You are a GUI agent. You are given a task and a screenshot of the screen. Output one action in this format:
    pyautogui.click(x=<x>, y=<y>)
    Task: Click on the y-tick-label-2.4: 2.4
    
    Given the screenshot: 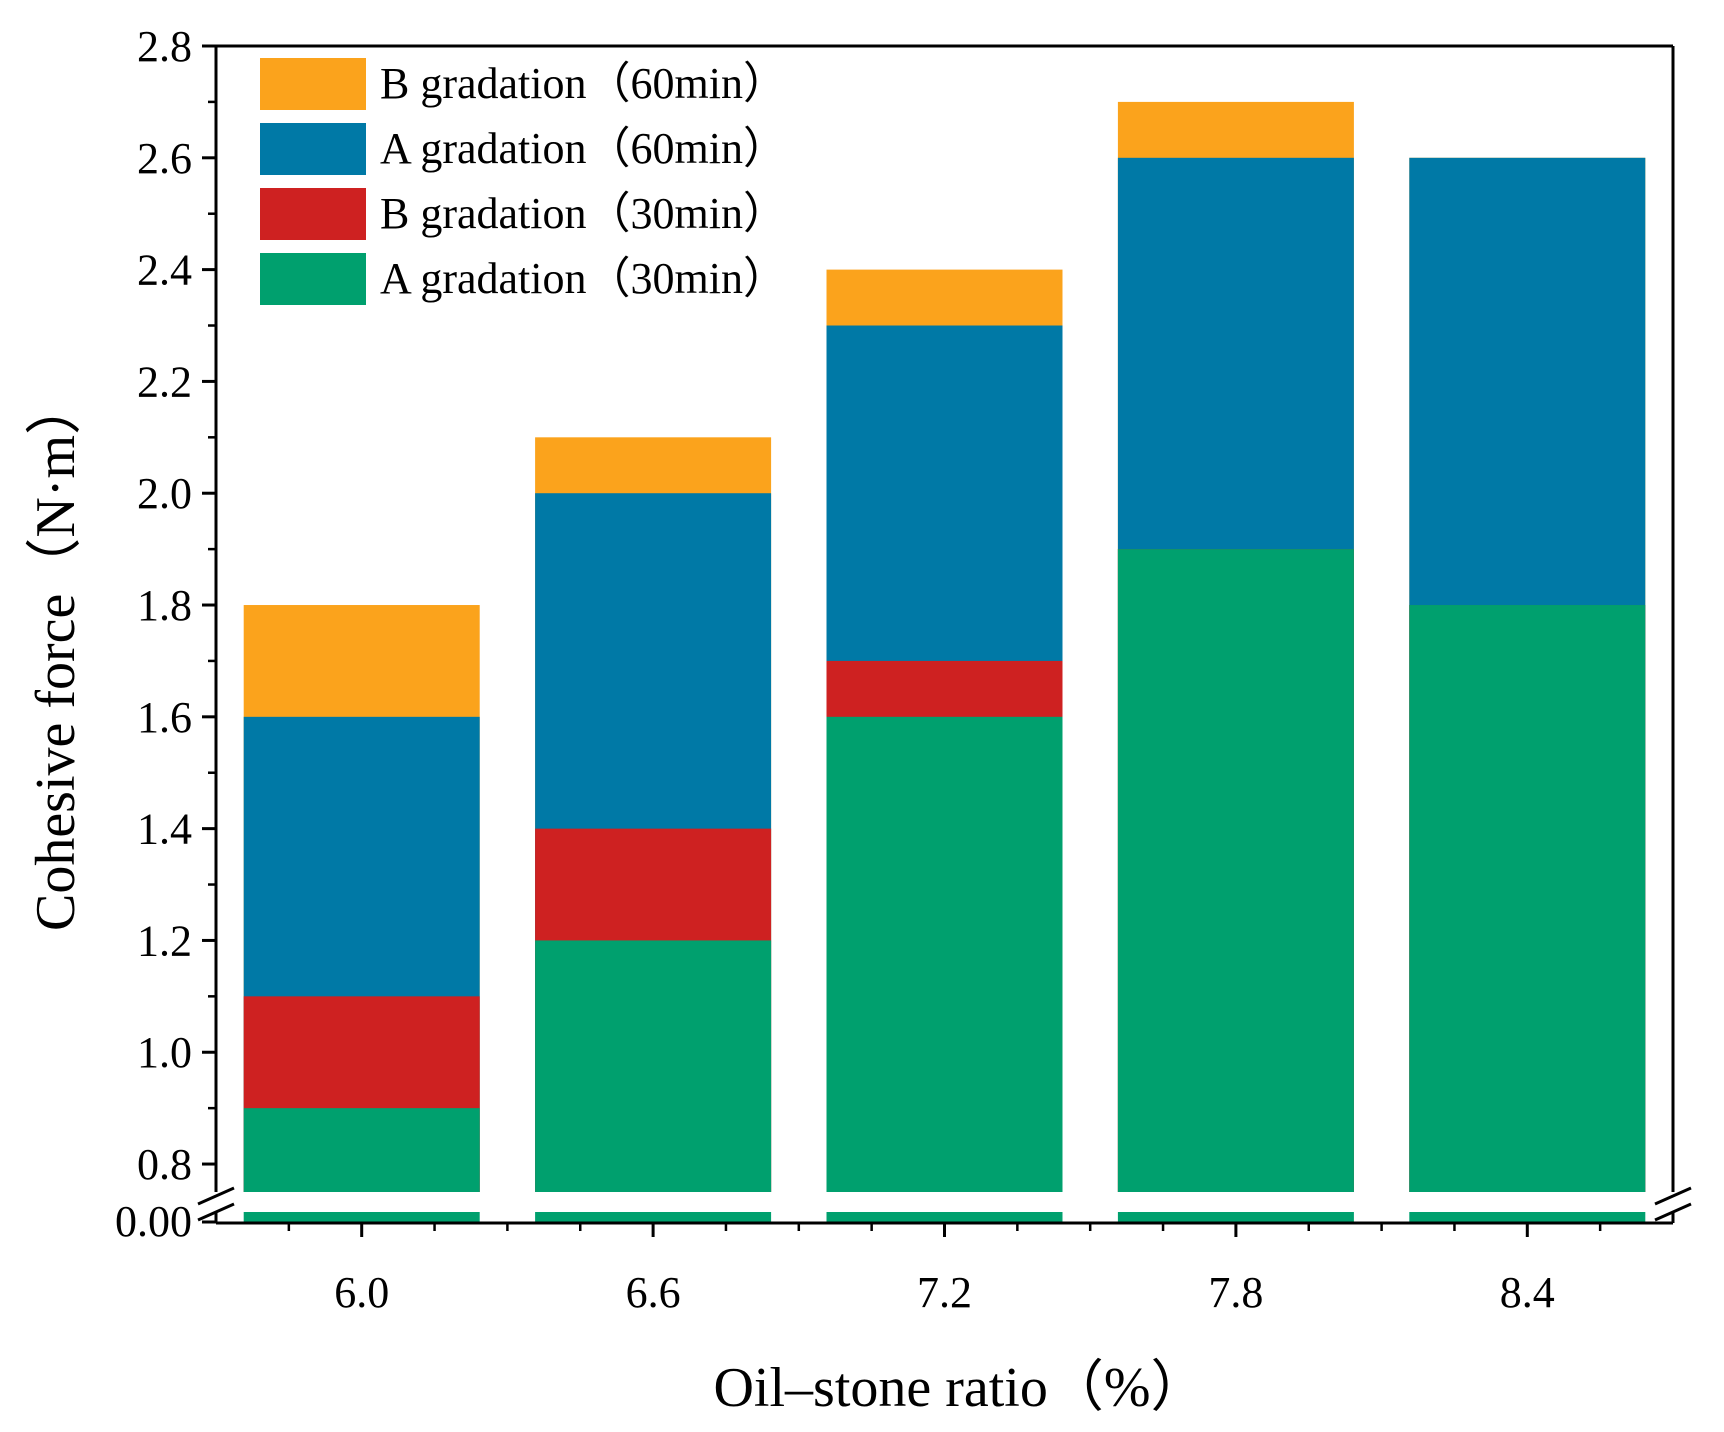 What is the action you would take?
    pyautogui.click(x=164, y=270)
    